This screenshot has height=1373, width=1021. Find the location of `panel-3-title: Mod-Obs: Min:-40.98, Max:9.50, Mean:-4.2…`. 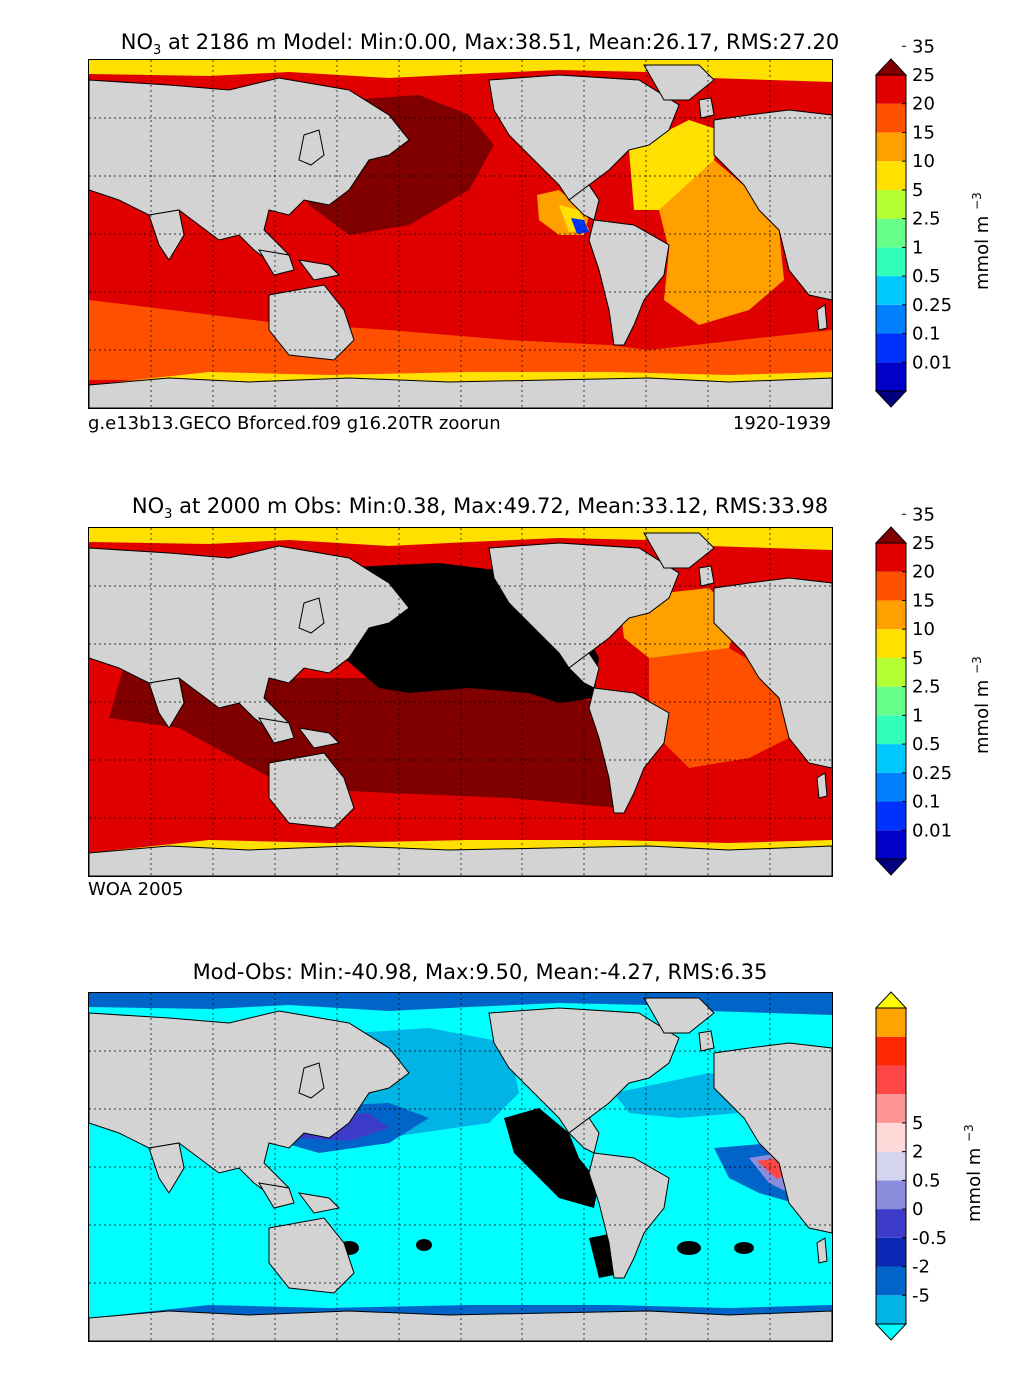

panel-3-title: Mod-Obs: Min:-40.98, Max:9.50, Mean:-4.2… is located at coordinates (480, 972).